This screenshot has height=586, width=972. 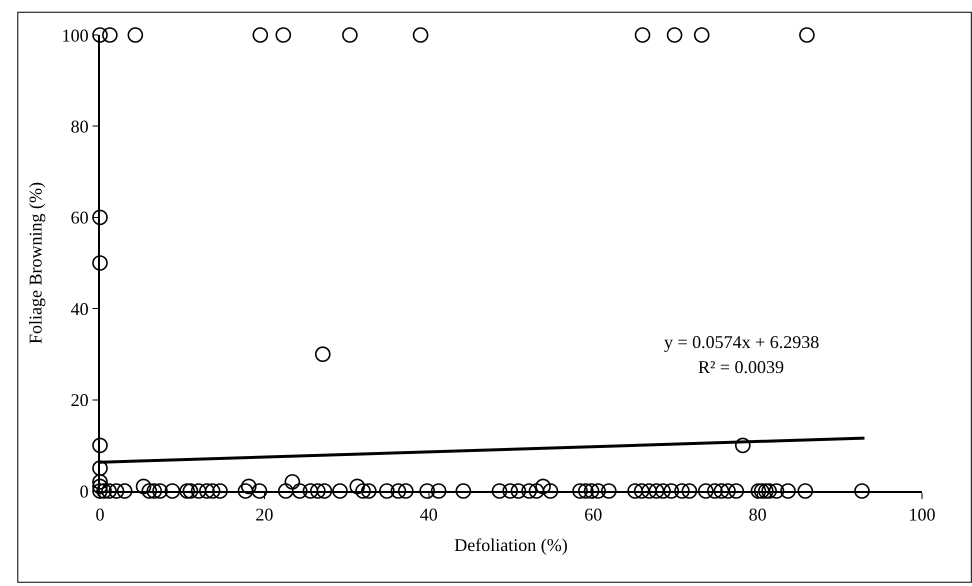 I want to click on annotation: R² = 0.0039, so click(x=741, y=367).